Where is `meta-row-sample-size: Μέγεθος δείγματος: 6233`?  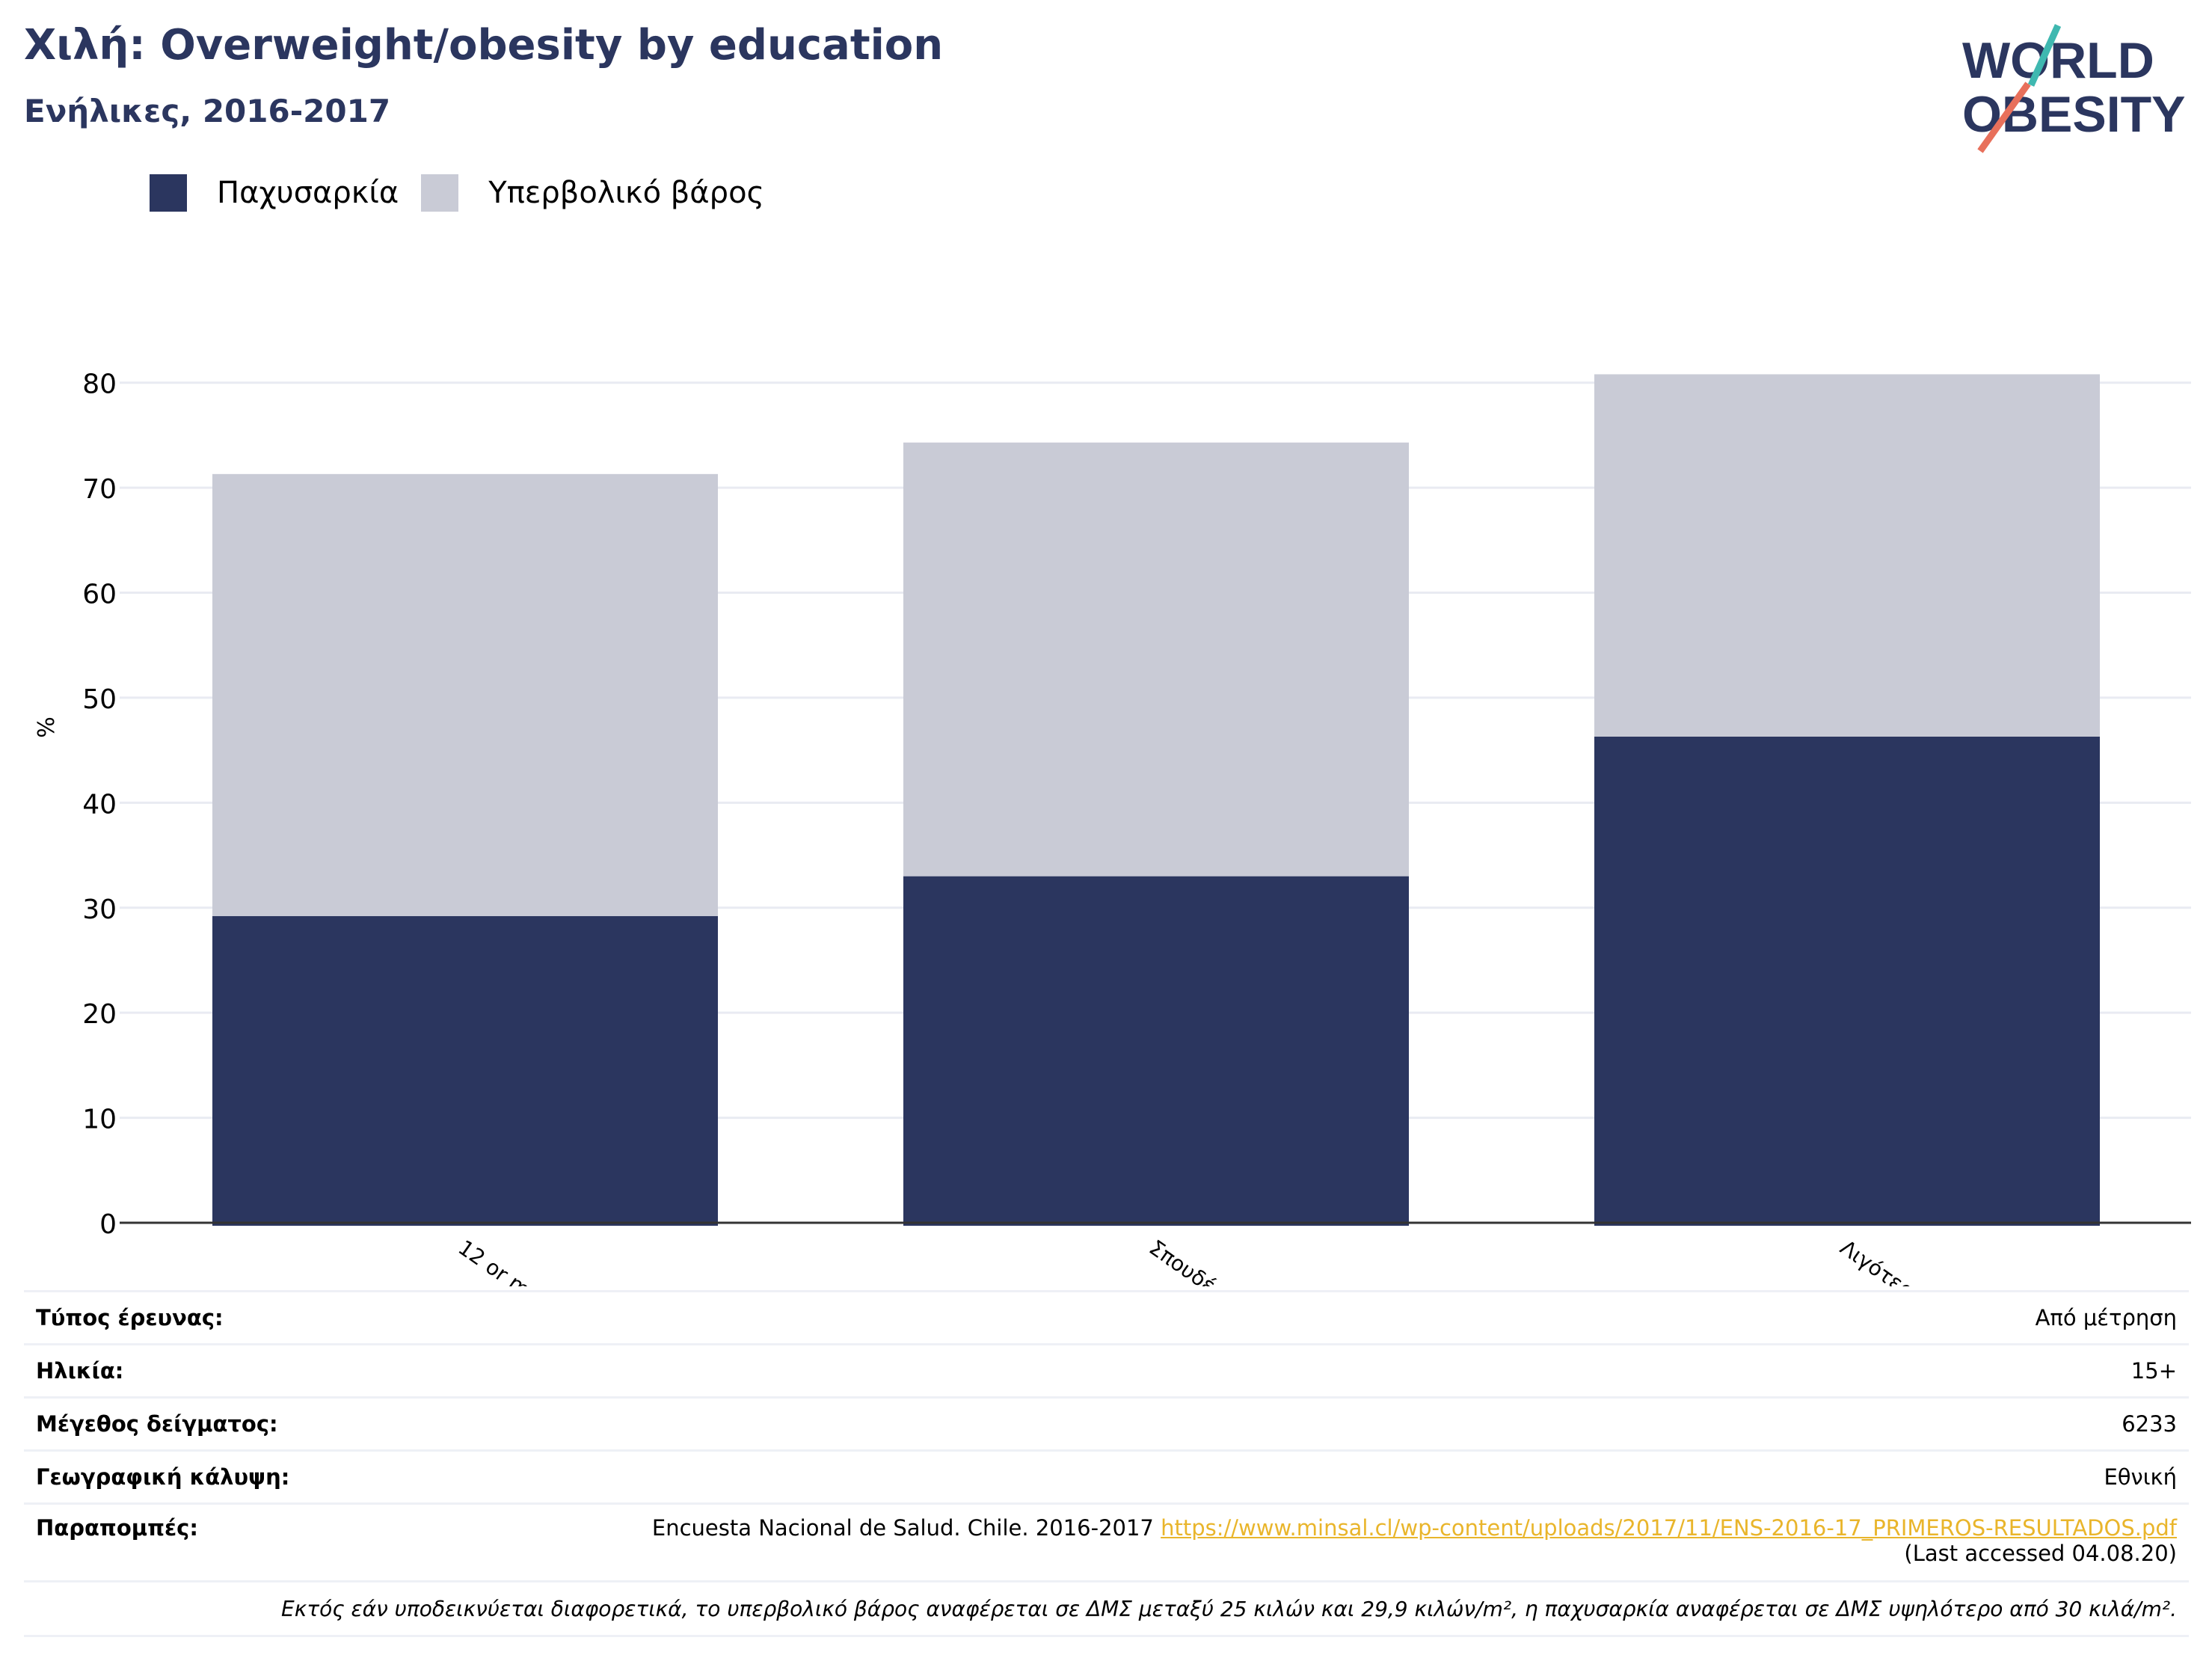
meta-row-sample-size: Μέγεθος δείγματος: 6233 is located at coordinates (1106, 1422).